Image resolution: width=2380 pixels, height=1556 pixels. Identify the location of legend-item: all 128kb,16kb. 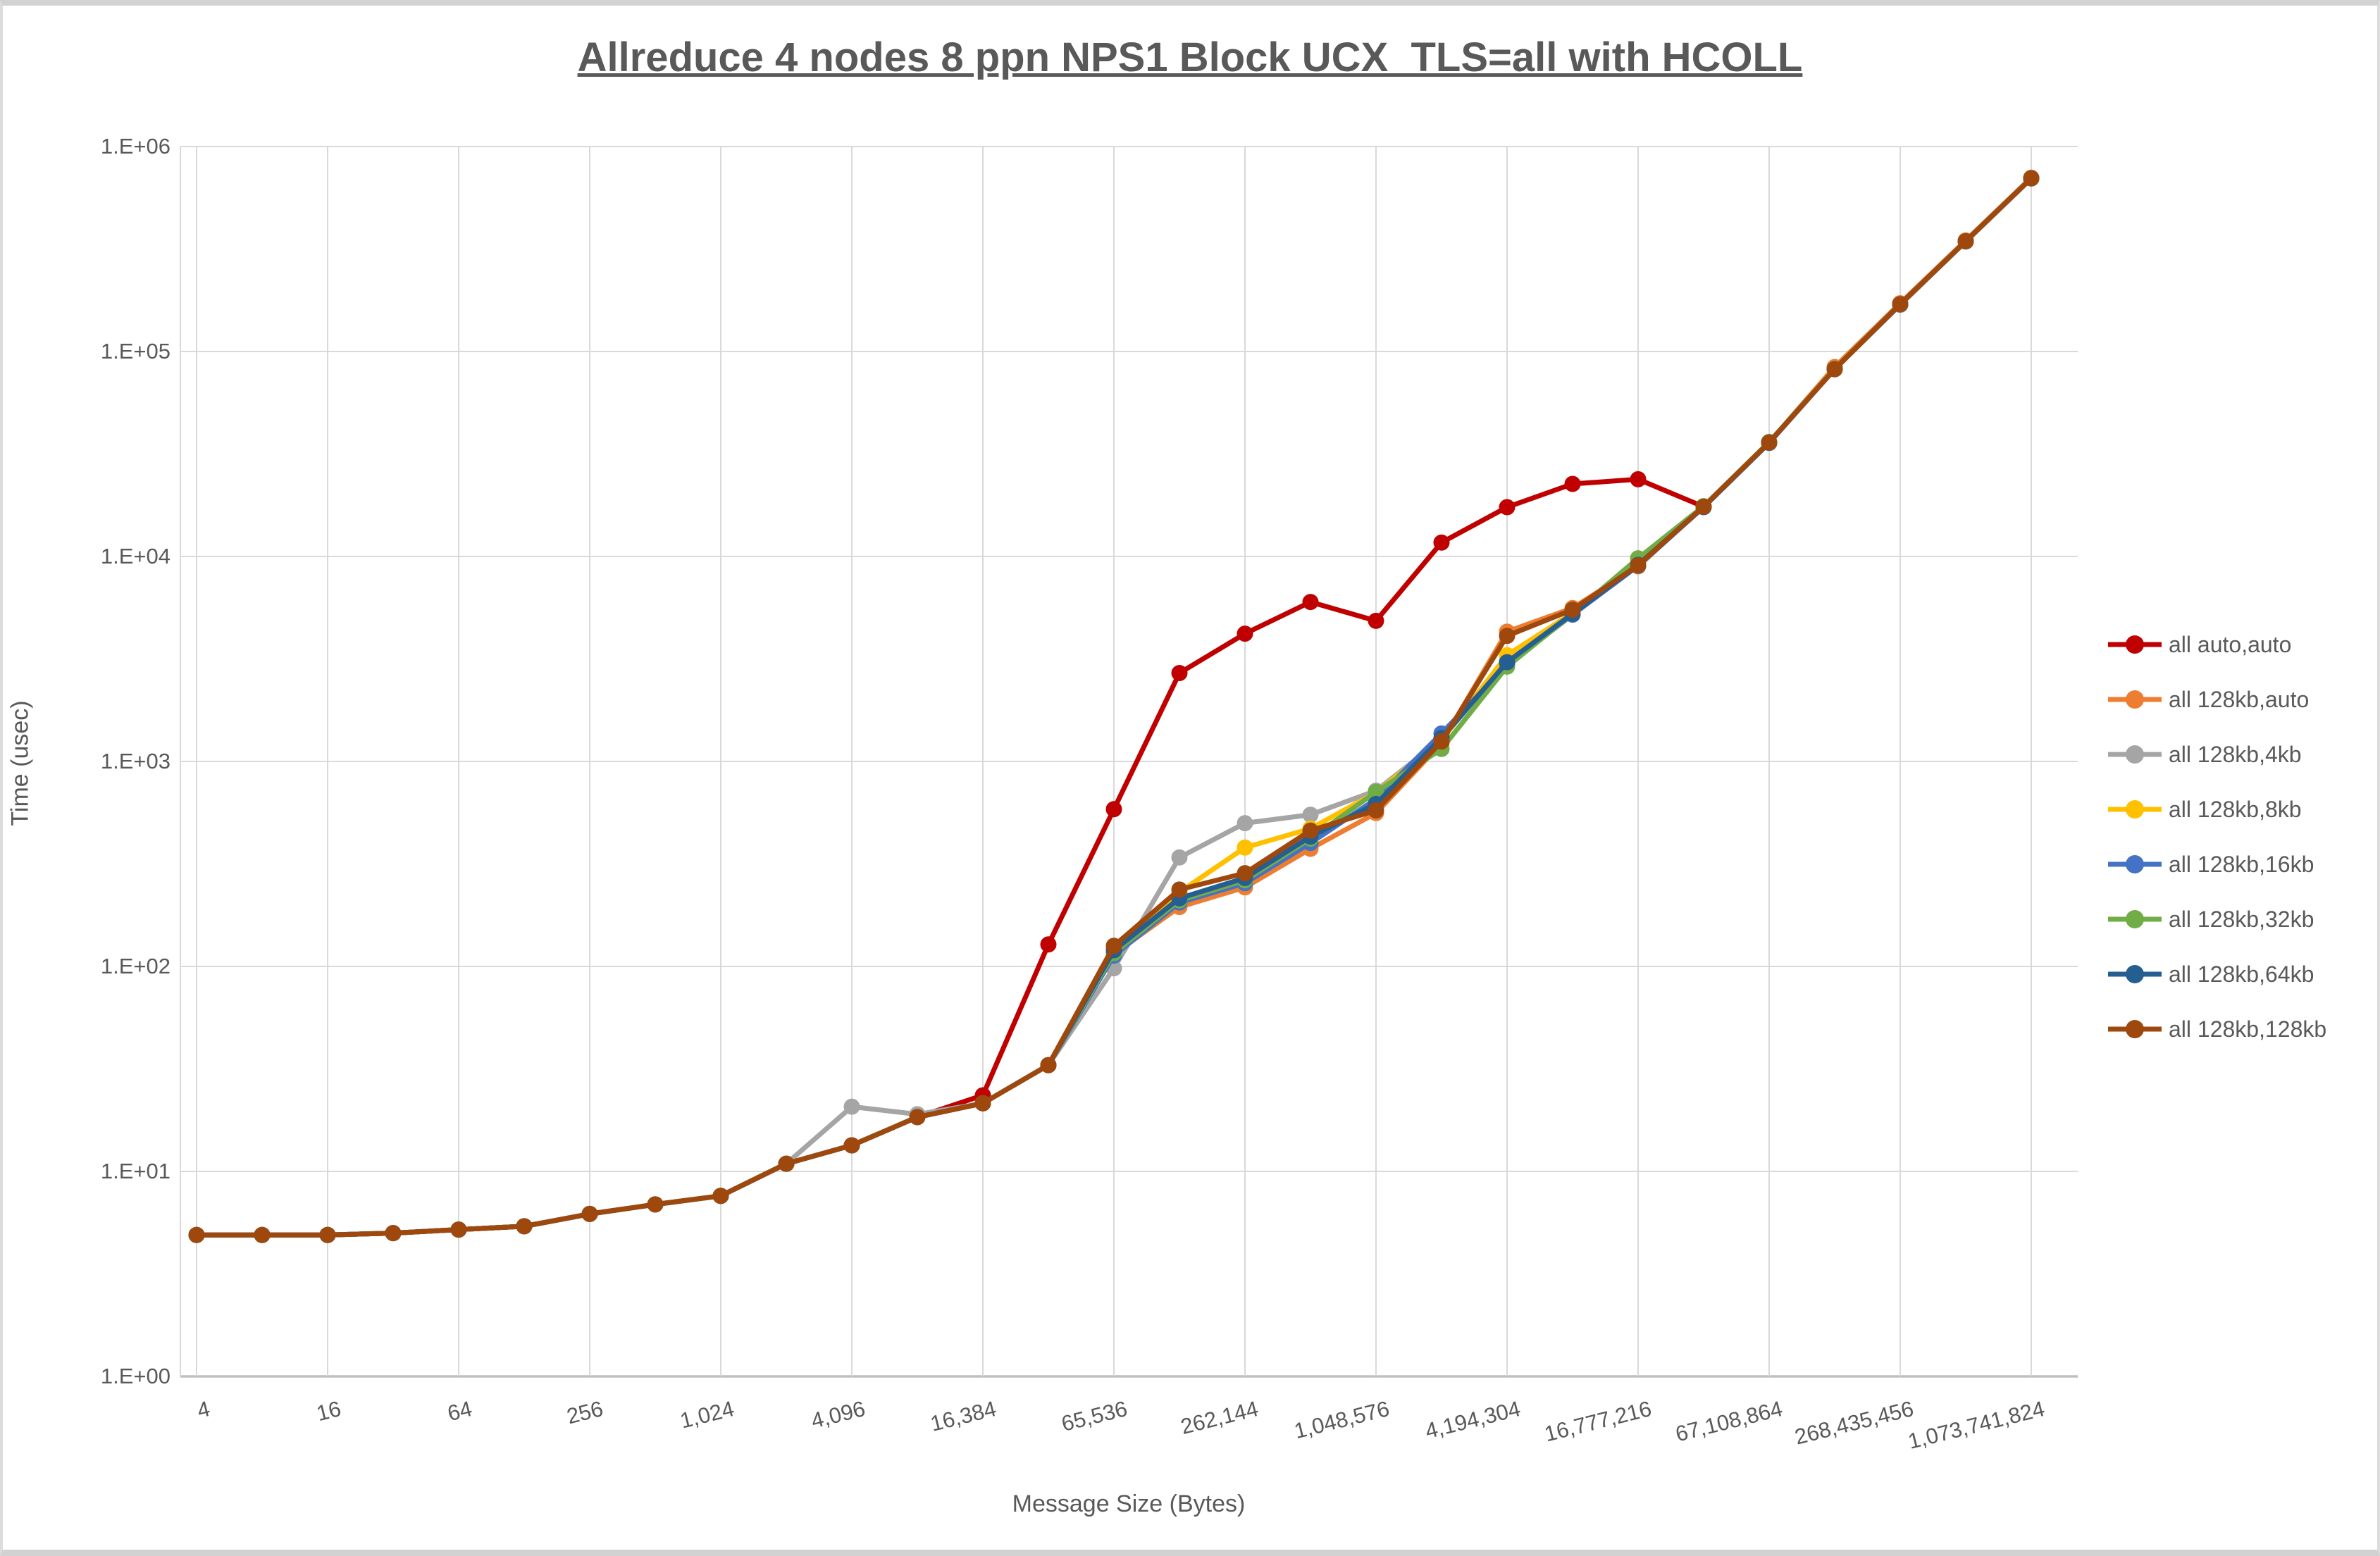
(2217, 864).